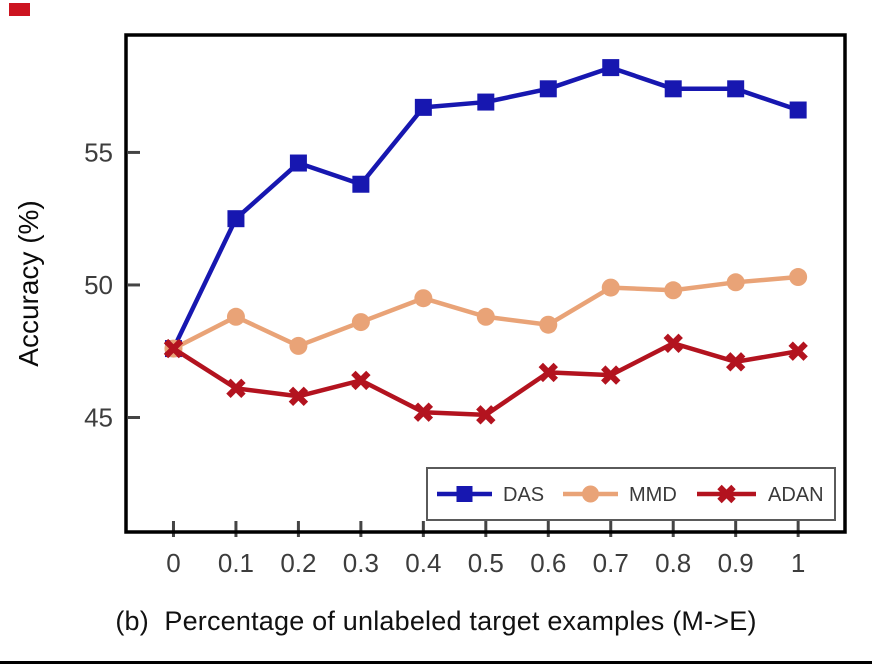 This screenshot has height=669, width=872. I want to click on x-tick-label: 0.8, so click(673, 563).